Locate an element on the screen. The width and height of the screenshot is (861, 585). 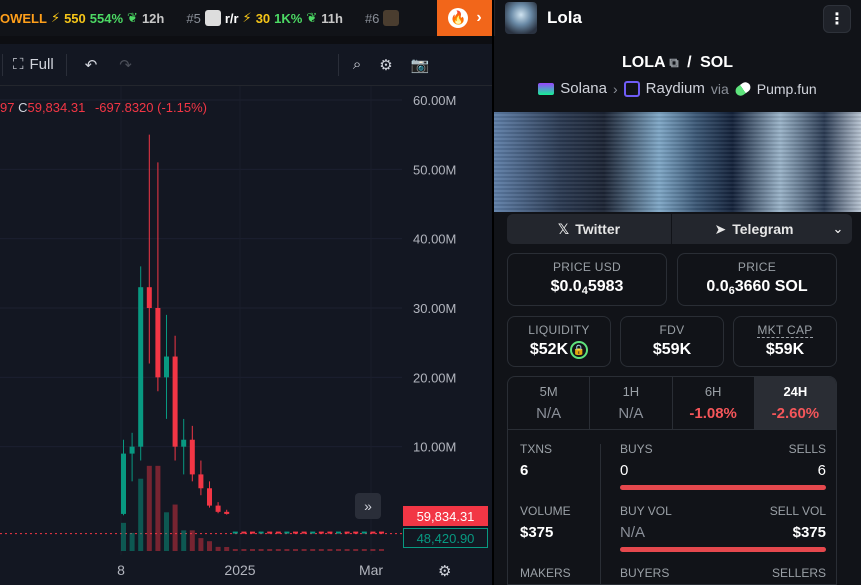
settings-button: ⚙ is located at coordinates (385, 65).